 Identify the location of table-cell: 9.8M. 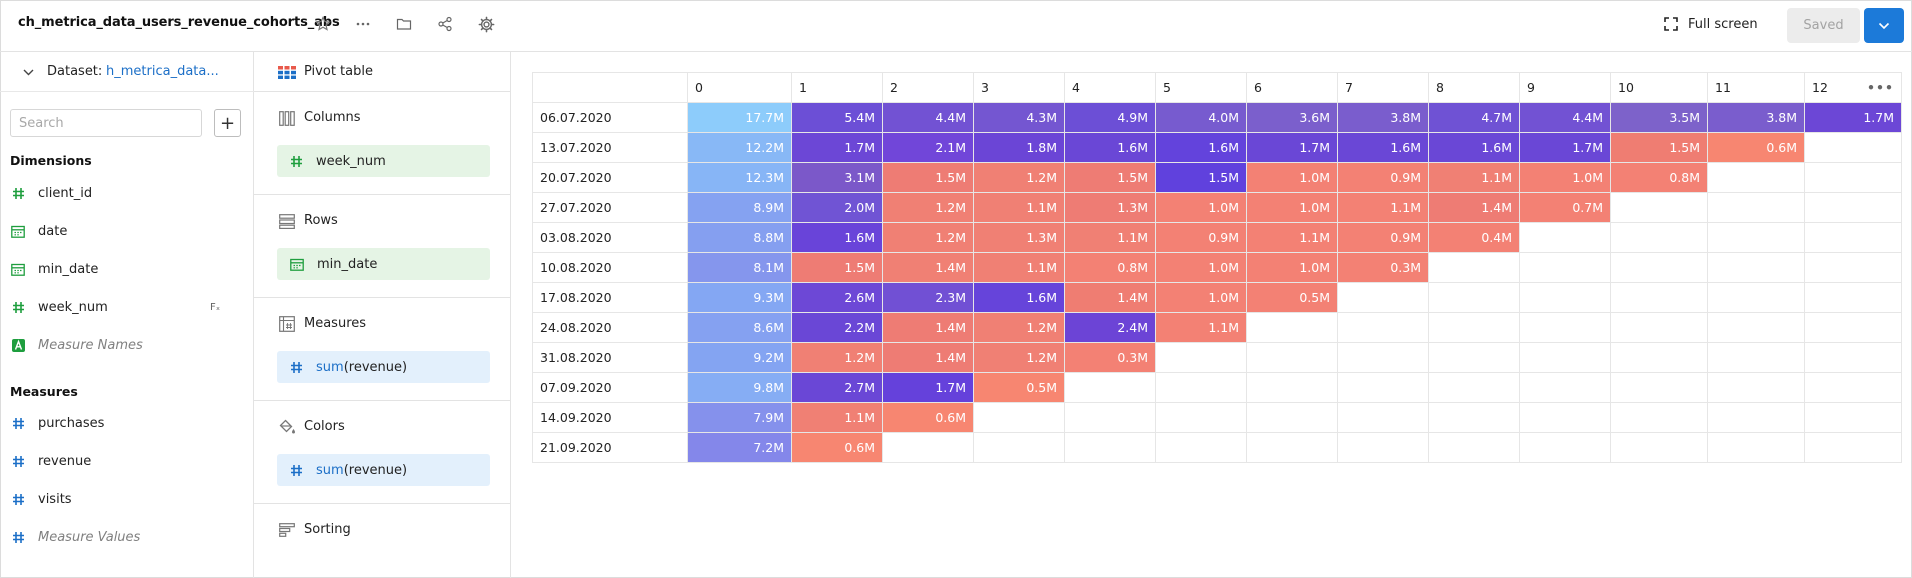
(739, 387).